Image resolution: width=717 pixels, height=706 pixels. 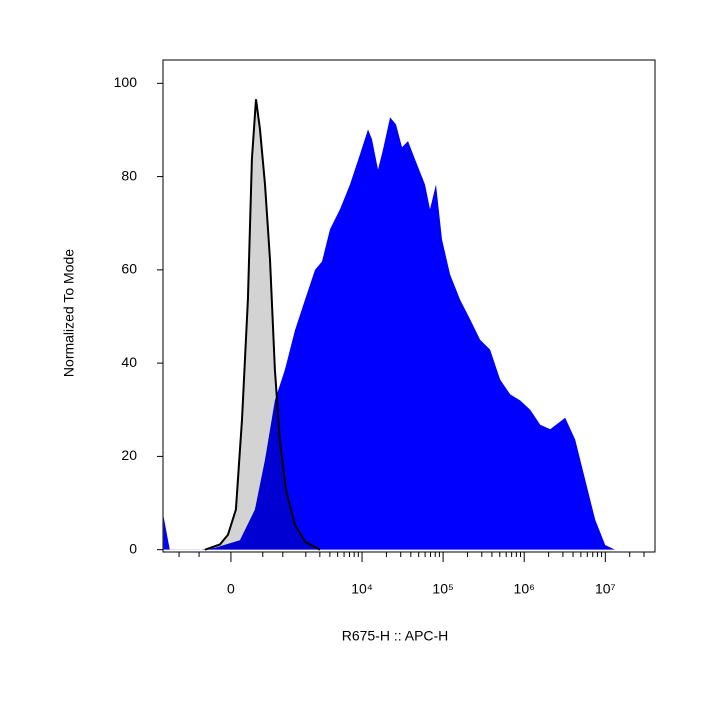 I want to click on y-tick-label: 100, so click(x=126, y=82).